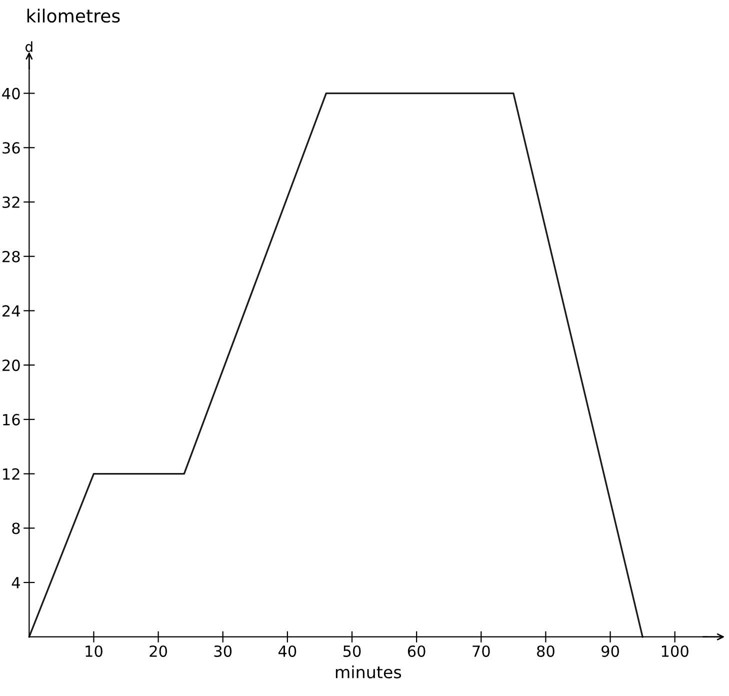 This screenshot has width=729, height=696. I want to click on x-tick-label: 30, so click(223, 651).